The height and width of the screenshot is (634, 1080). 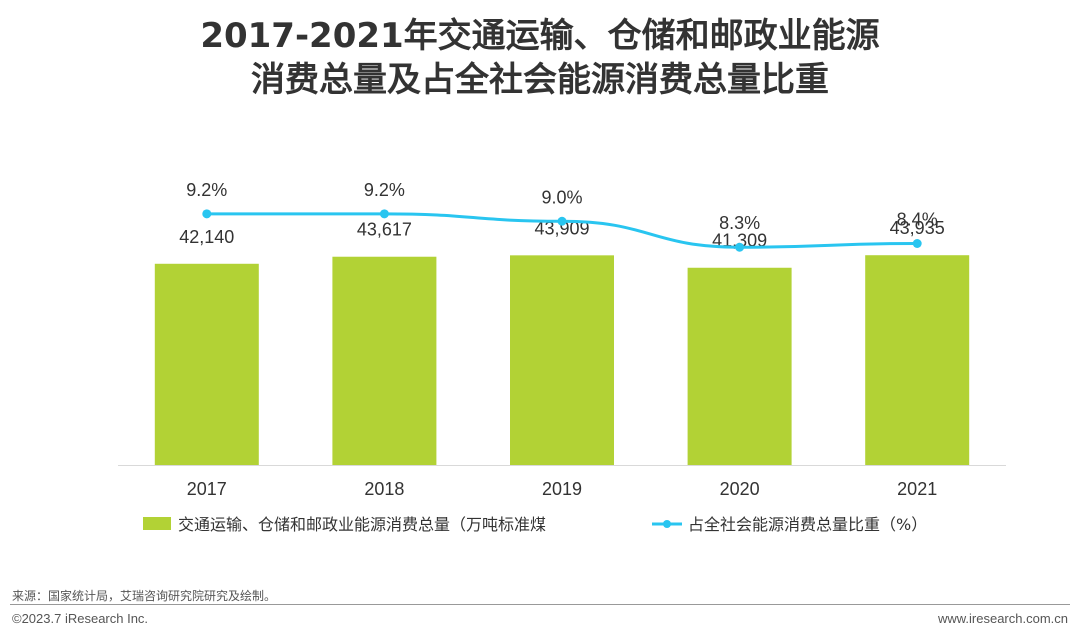 I want to click on x-axis: 2017 2018 2019 2020 2021, so click(x=562, y=482).